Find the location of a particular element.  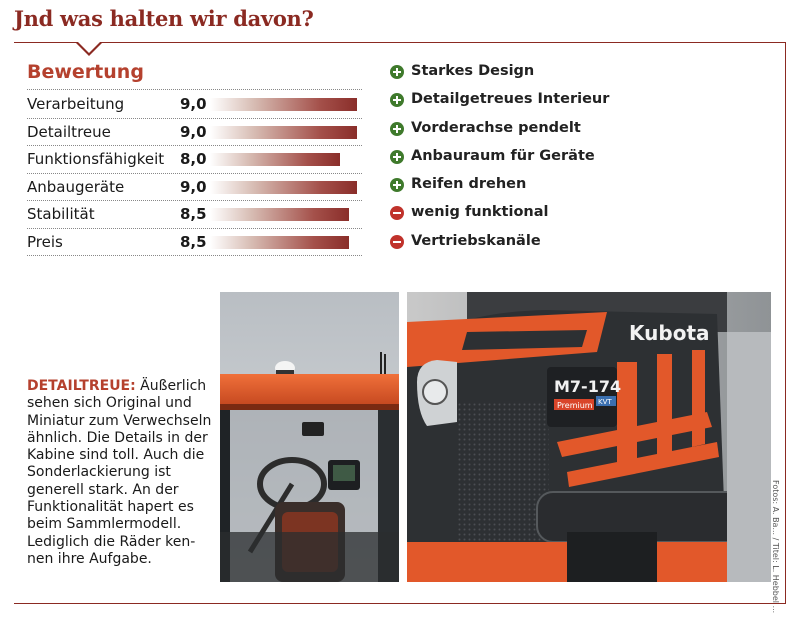

premium-badge: Premium is located at coordinates (575, 405).